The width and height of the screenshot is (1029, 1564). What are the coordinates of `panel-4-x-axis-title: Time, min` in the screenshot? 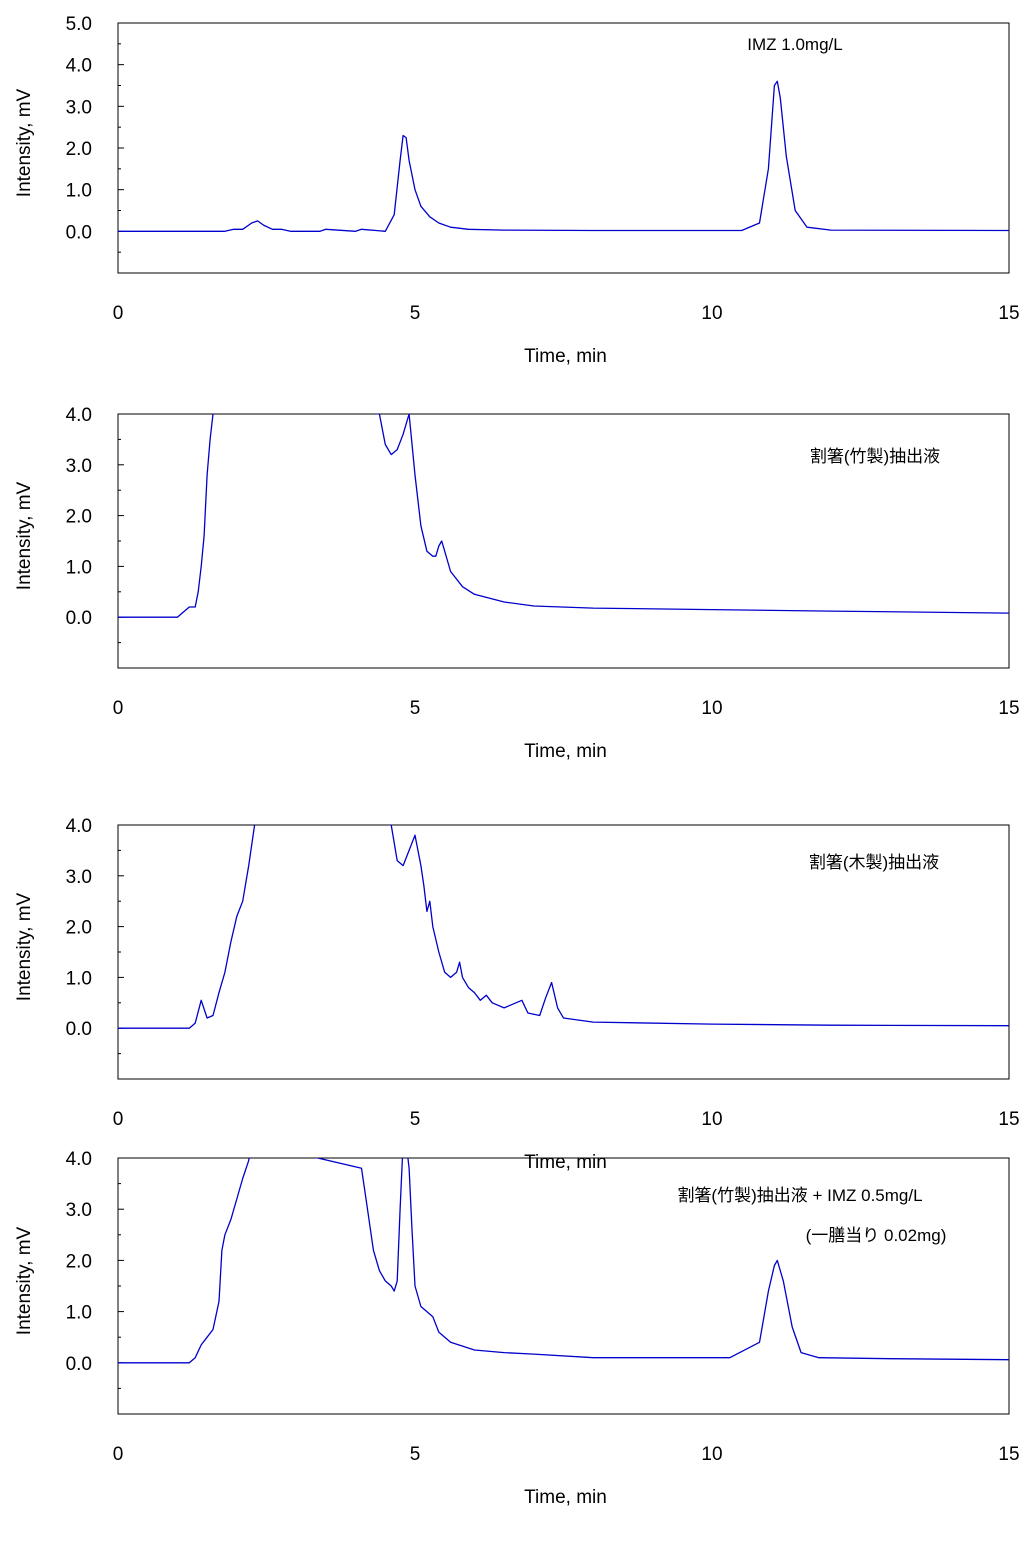 It's located at (565, 1497).